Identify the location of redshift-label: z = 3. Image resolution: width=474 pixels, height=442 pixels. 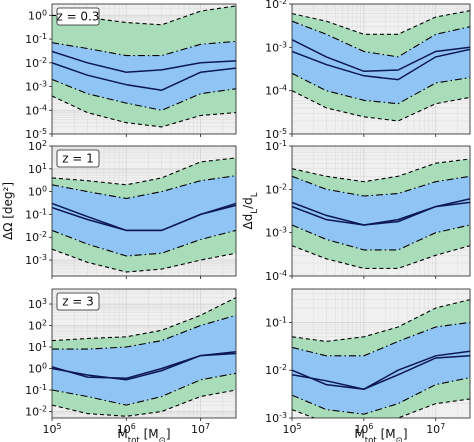
(78, 301).